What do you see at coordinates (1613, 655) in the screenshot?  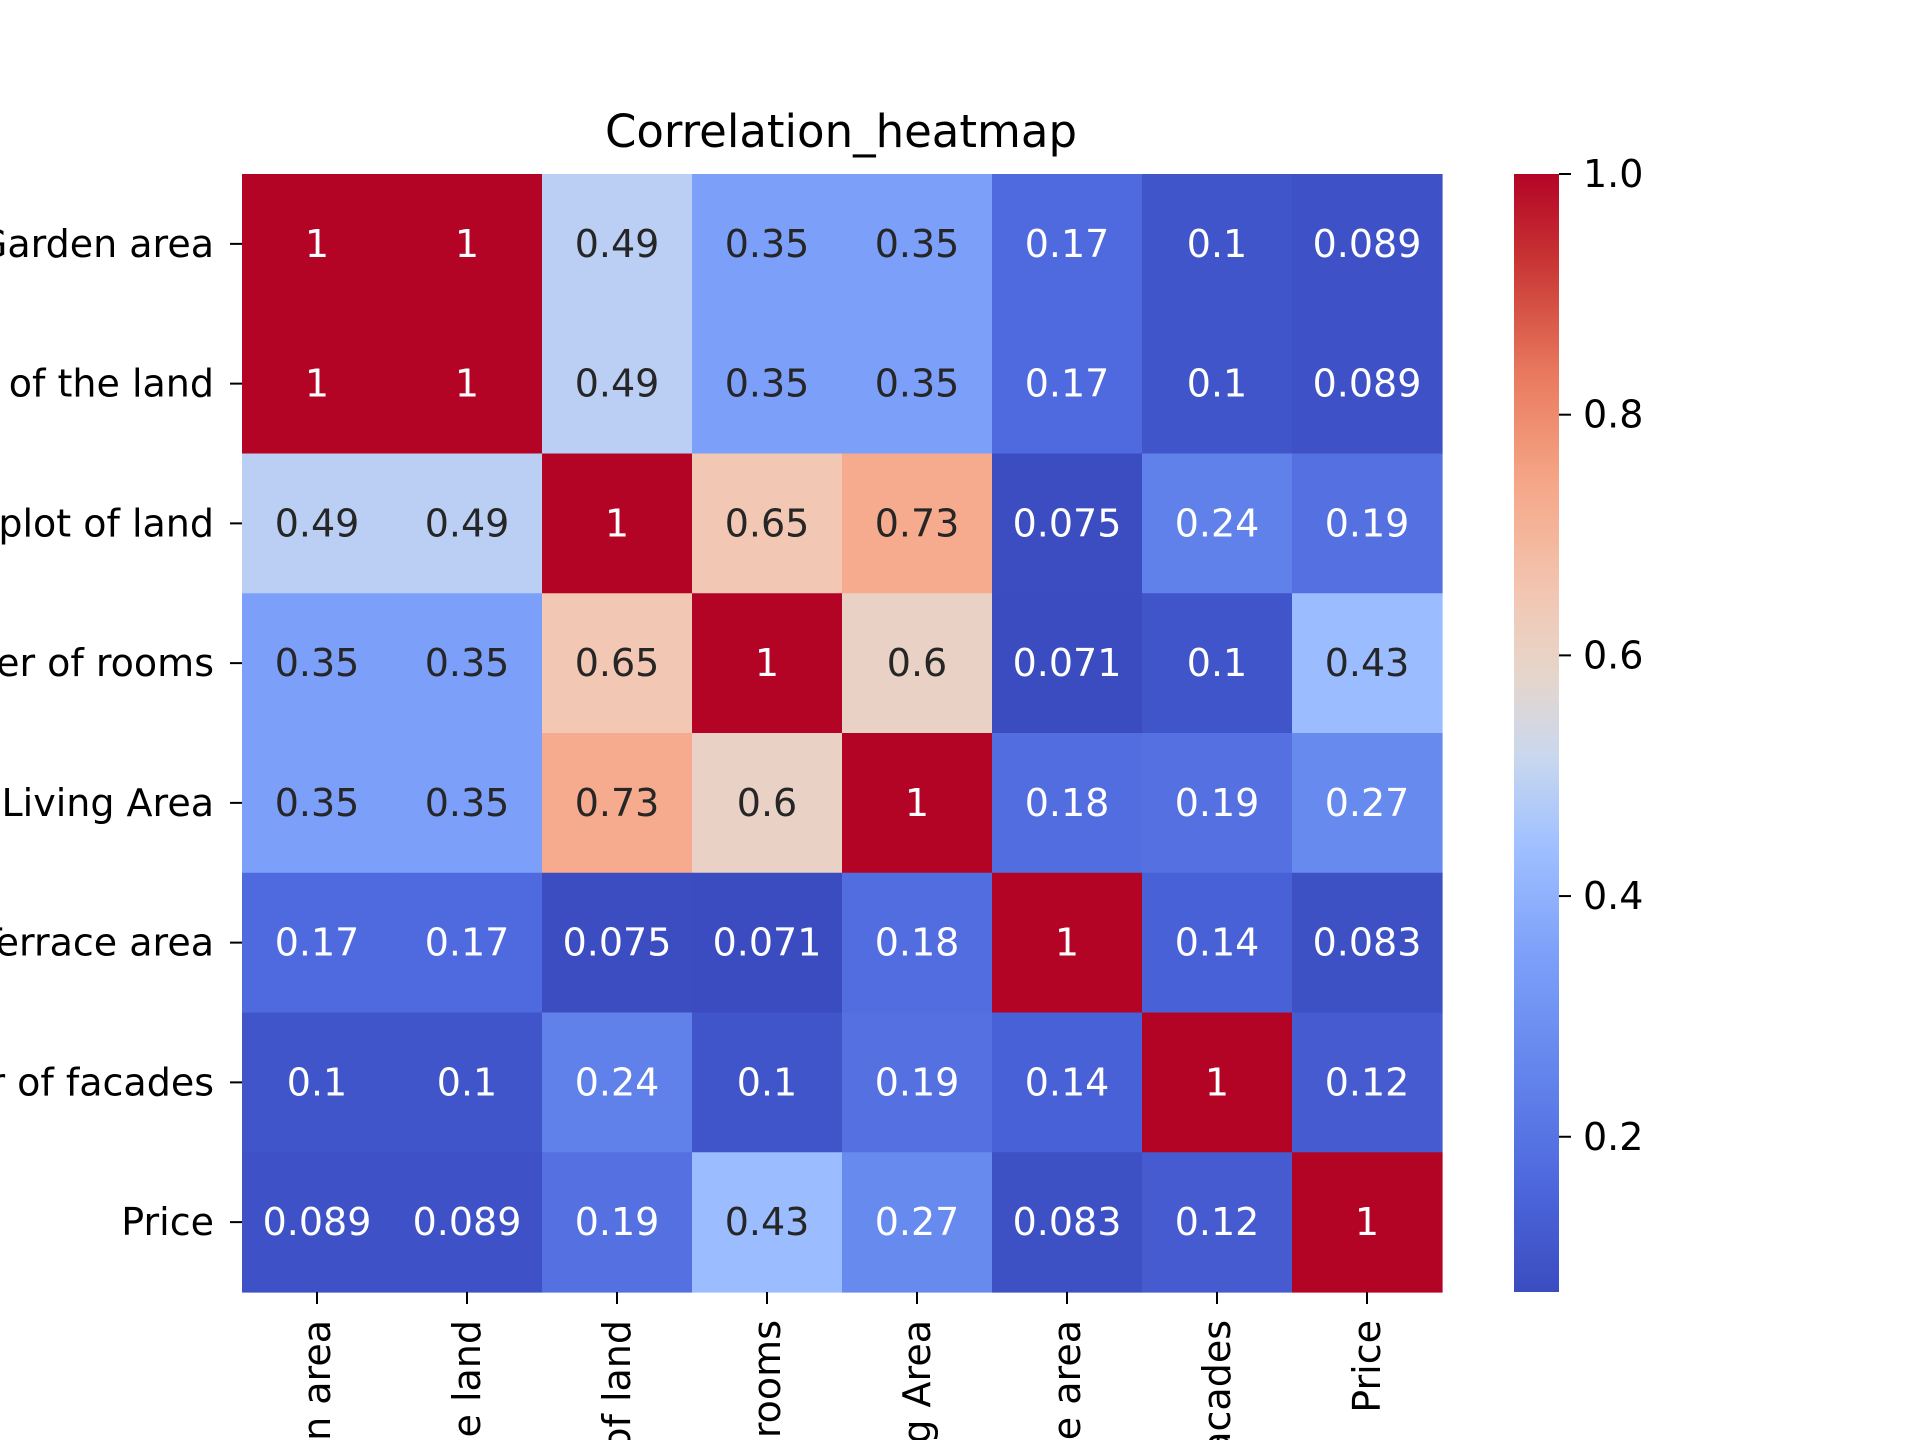 I see `colorbar-tick-label: 0.6` at bounding box center [1613, 655].